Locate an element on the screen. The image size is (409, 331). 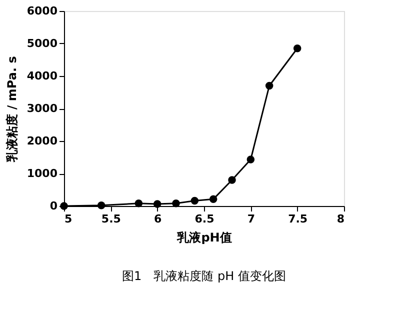
x-tick-label: 6 is located at coordinates (158, 219).